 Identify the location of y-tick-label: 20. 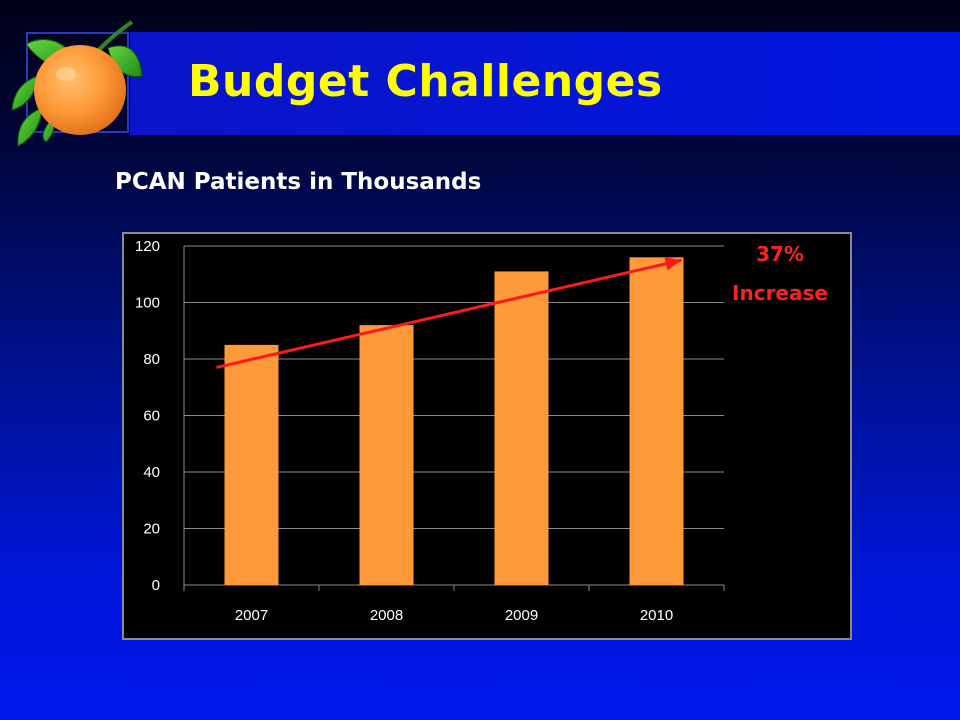
(151, 529).